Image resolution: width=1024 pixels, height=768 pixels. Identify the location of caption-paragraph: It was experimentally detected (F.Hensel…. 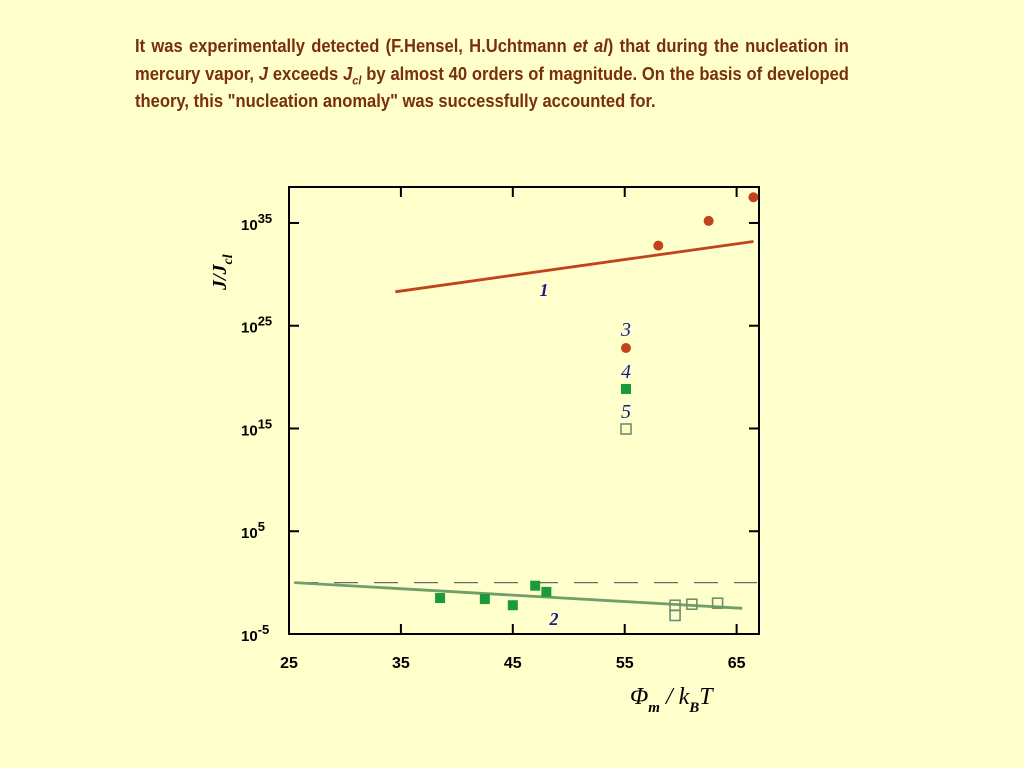
(492, 74).